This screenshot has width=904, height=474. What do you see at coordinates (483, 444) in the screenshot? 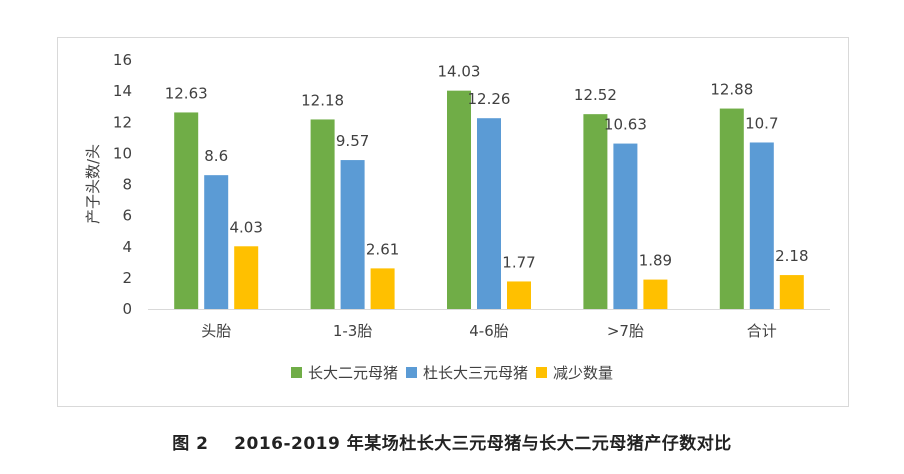
I see `caption-text: 2016-2019 年某场杜长大三元母猪与长大二元母猪产仔数对比` at bounding box center [483, 444].